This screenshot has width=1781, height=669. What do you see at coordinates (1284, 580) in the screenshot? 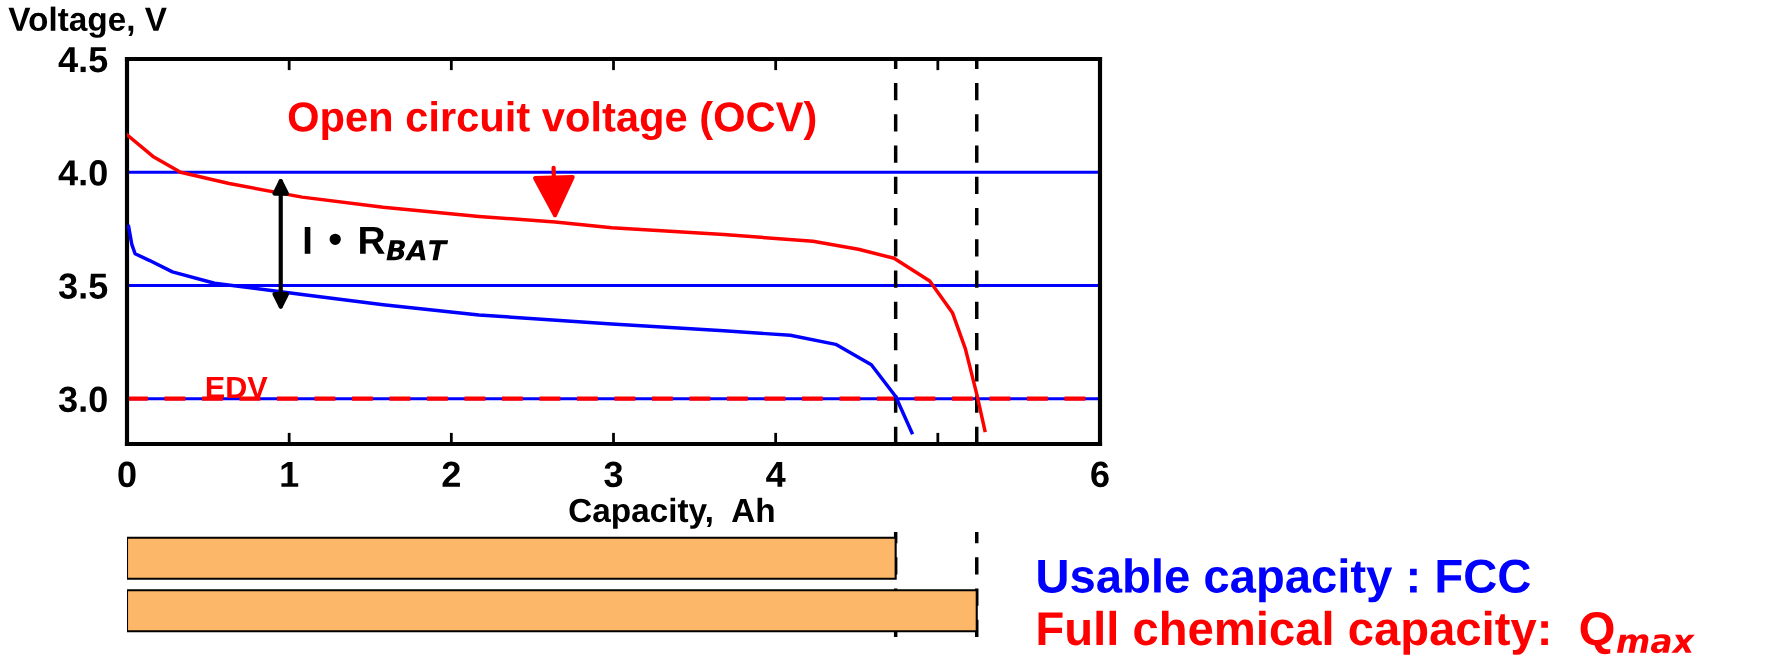
I see `y-tick-label: Usable capacity : FCC` at bounding box center [1284, 580].